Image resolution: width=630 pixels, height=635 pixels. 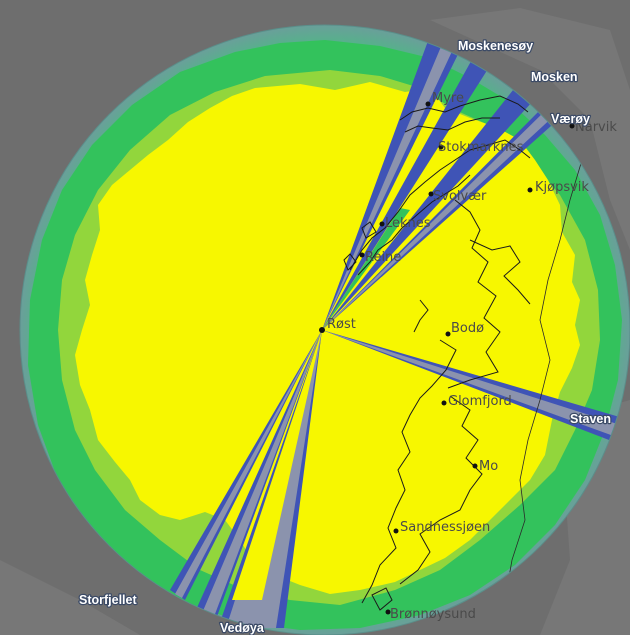 What do you see at coordinates (448, 334) in the screenshot?
I see `bodo-marker` at bounding box center [448, 334].